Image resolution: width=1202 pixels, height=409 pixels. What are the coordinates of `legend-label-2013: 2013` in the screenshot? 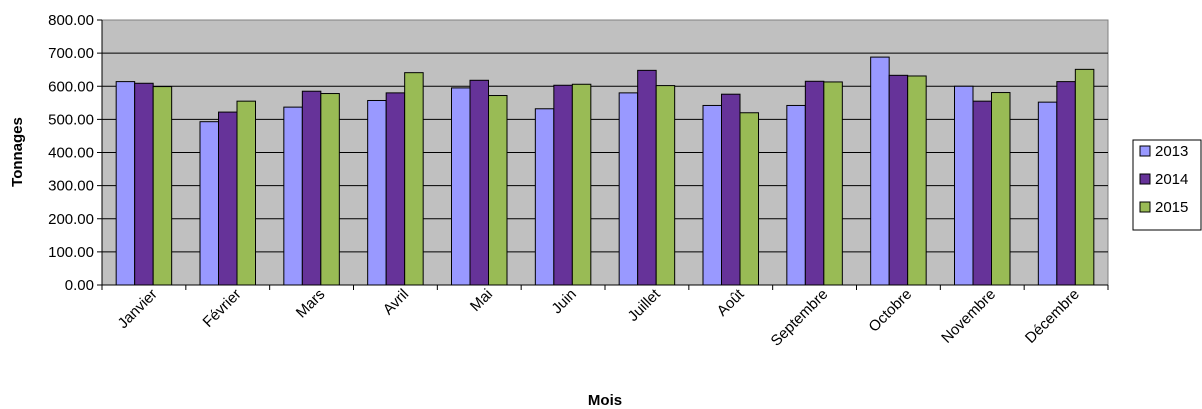 It's located at (1171, 151).